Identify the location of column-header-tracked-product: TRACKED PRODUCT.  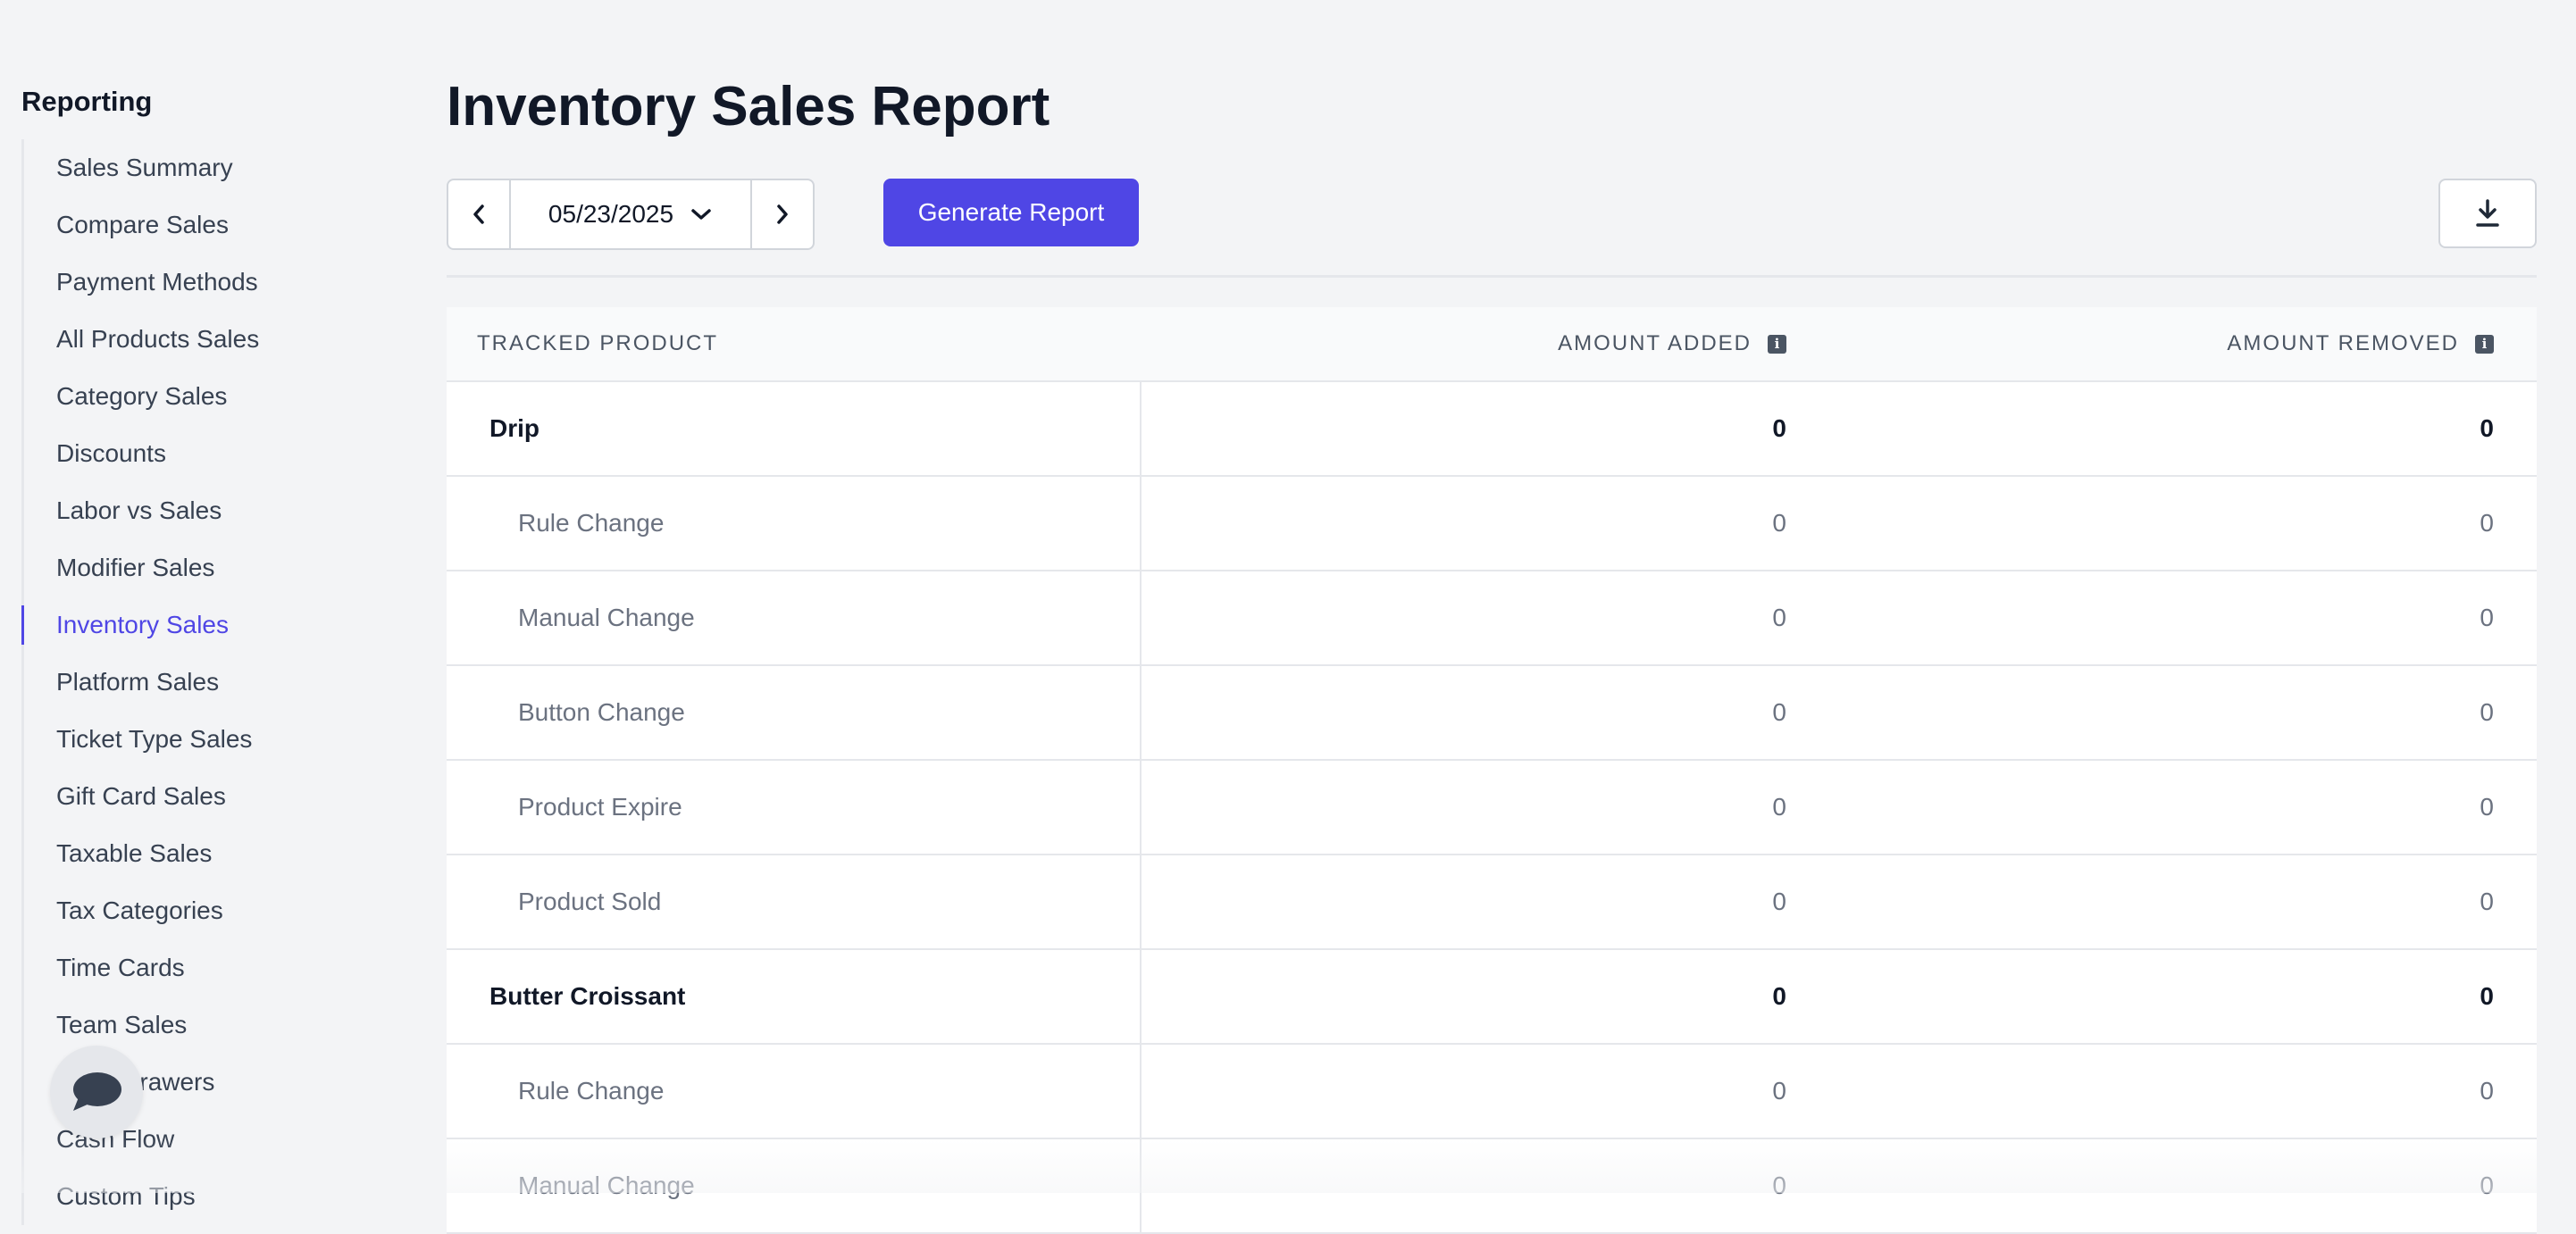
(795, 343).